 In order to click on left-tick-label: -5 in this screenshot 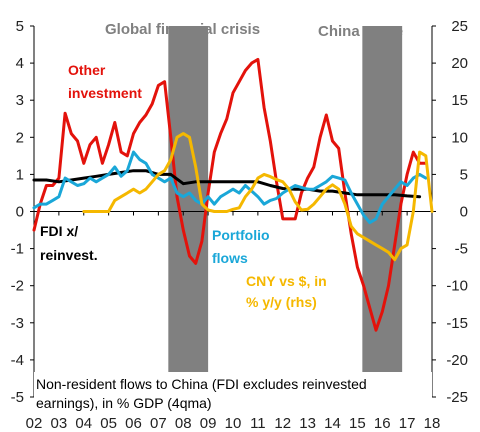, I will do `click(17, 397)`.